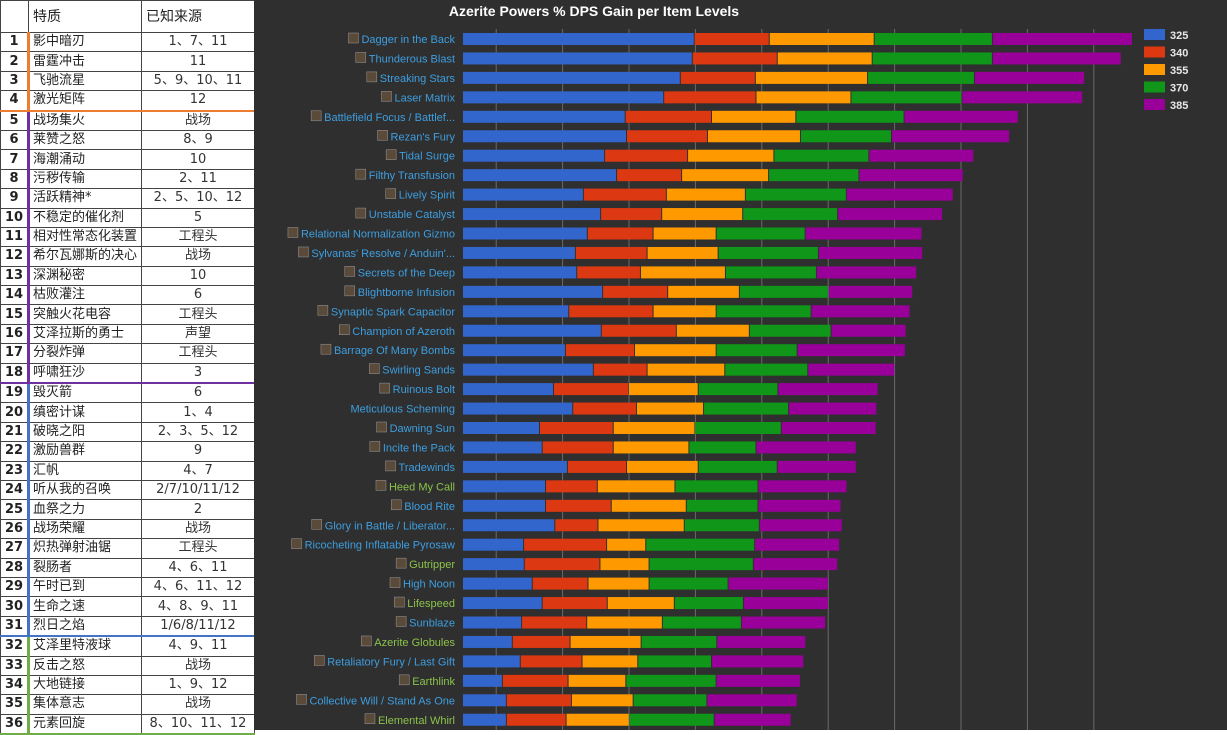  Describe the element at coordinates (427, 196) in the screenshot. I see `category-label: Lively Spirit` at that location.